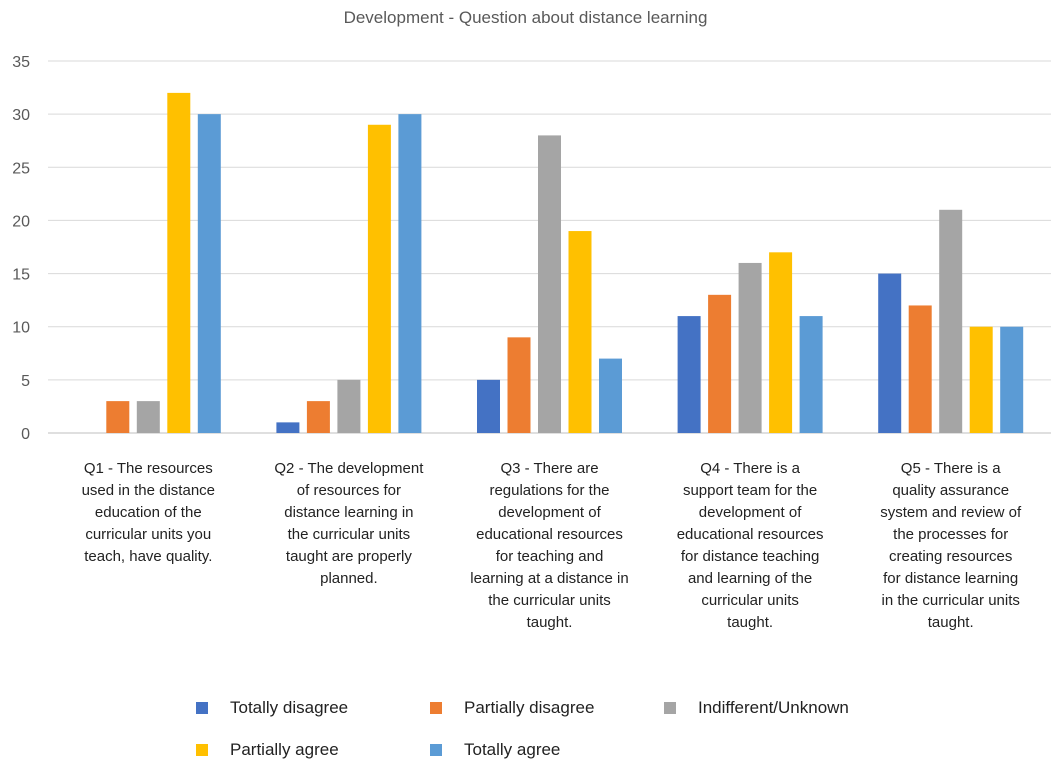  What do you see at coordinates (349, 512) in the screenshot?
I see `category-label-line: distance learning in` at bounding box center [349, 512].